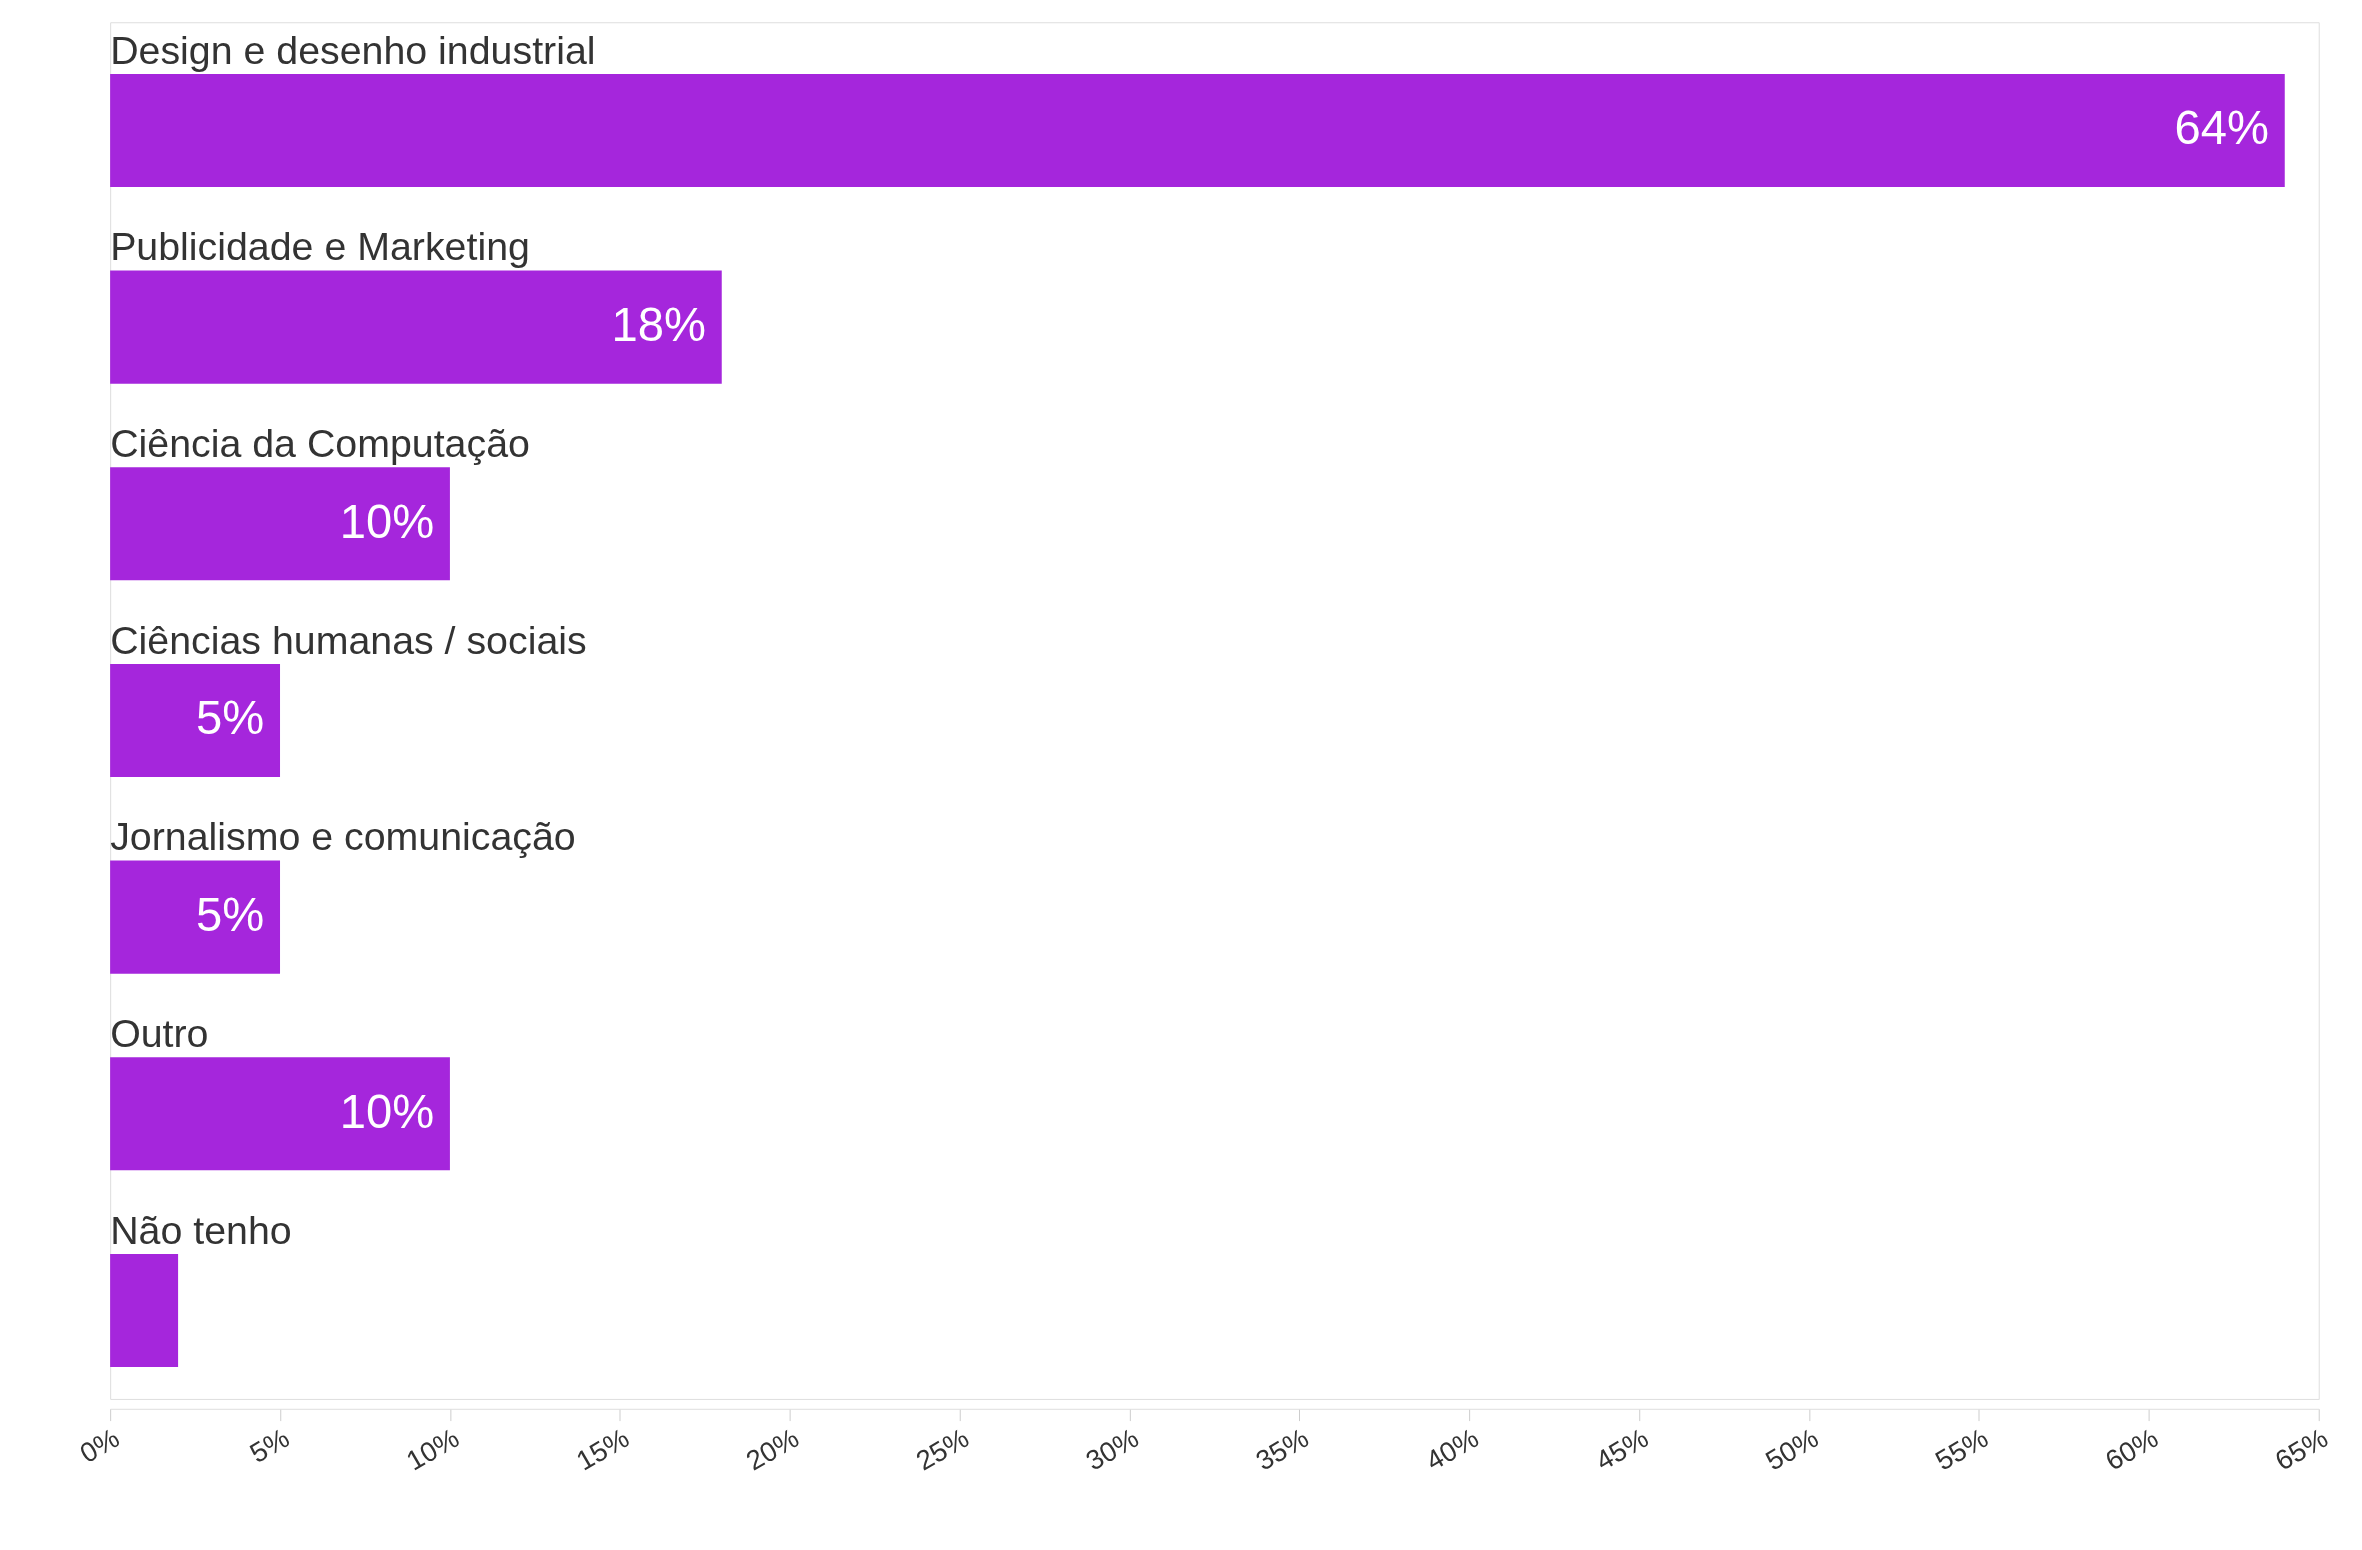 Image resolution: width=2362 pixels, height=1550 pixels. I want to click on x-tick-label: 55%, so click(1962, 1449).